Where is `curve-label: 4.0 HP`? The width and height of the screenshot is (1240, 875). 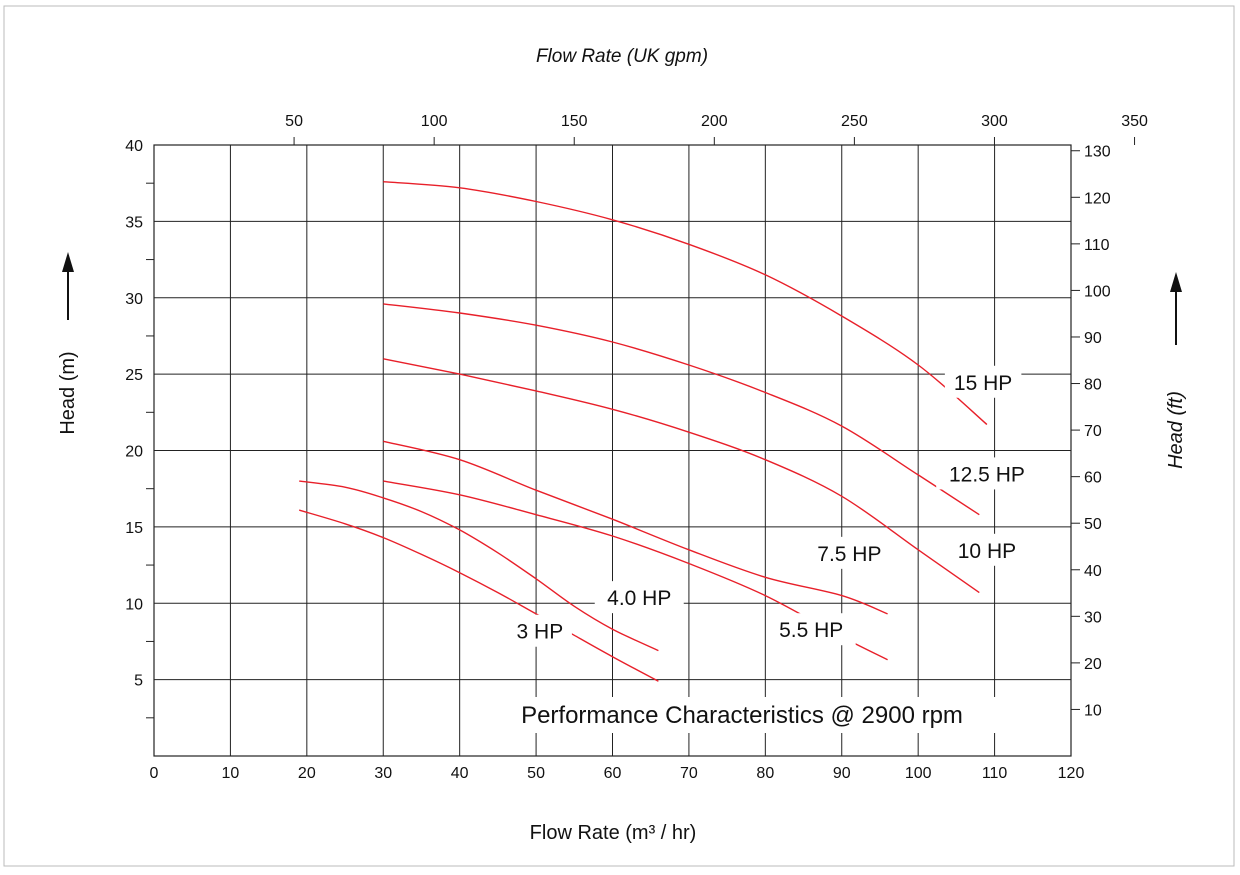 curve-label: 4.0 HP is located at coordinates (639, 598).